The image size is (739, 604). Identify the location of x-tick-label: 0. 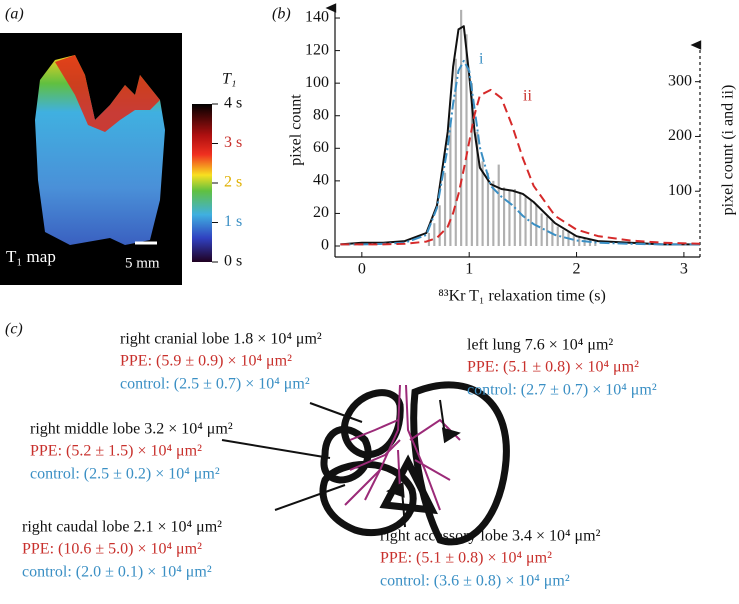
(362, 269).